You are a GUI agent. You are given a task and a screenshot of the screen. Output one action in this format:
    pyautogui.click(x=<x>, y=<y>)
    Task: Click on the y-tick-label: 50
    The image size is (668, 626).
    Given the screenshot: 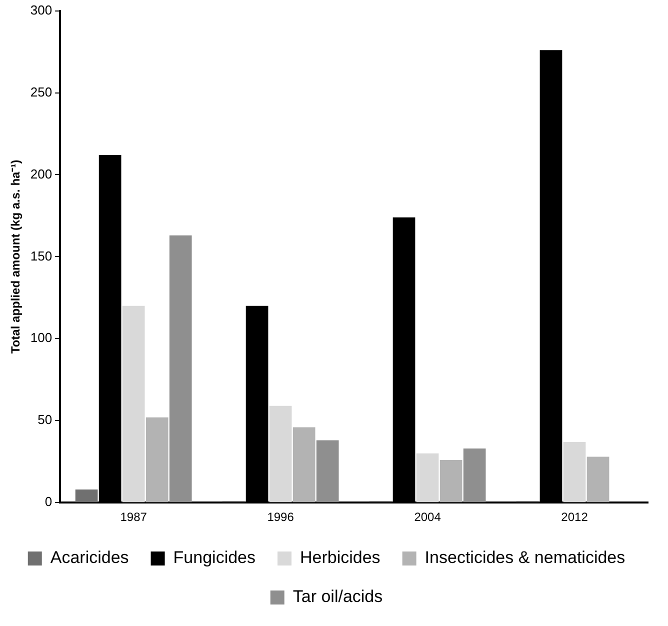 What is the action you would take?
    pyautogui.click(x=45, y=420)
    